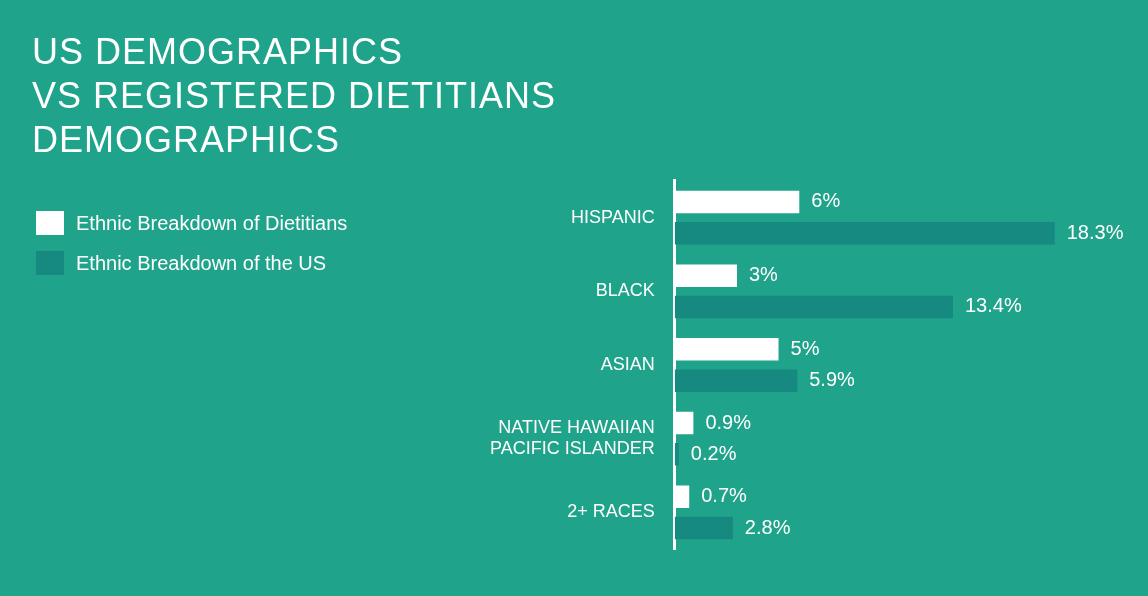  What do you see at coordinates (1095, 231) in the screenshot?
I see `data-label: 18.3%` at bounding box center [1095, 231].